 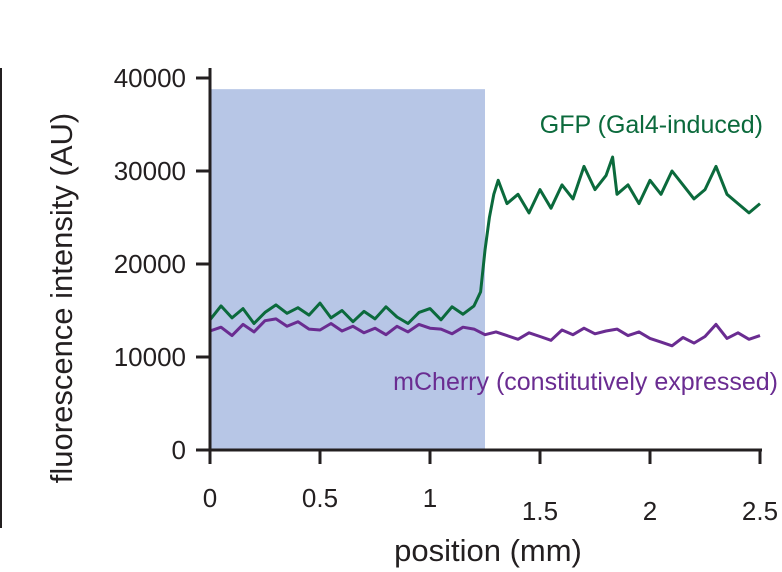 I want to click on x-tick-label: 2.5, so click(x=760, y=511).